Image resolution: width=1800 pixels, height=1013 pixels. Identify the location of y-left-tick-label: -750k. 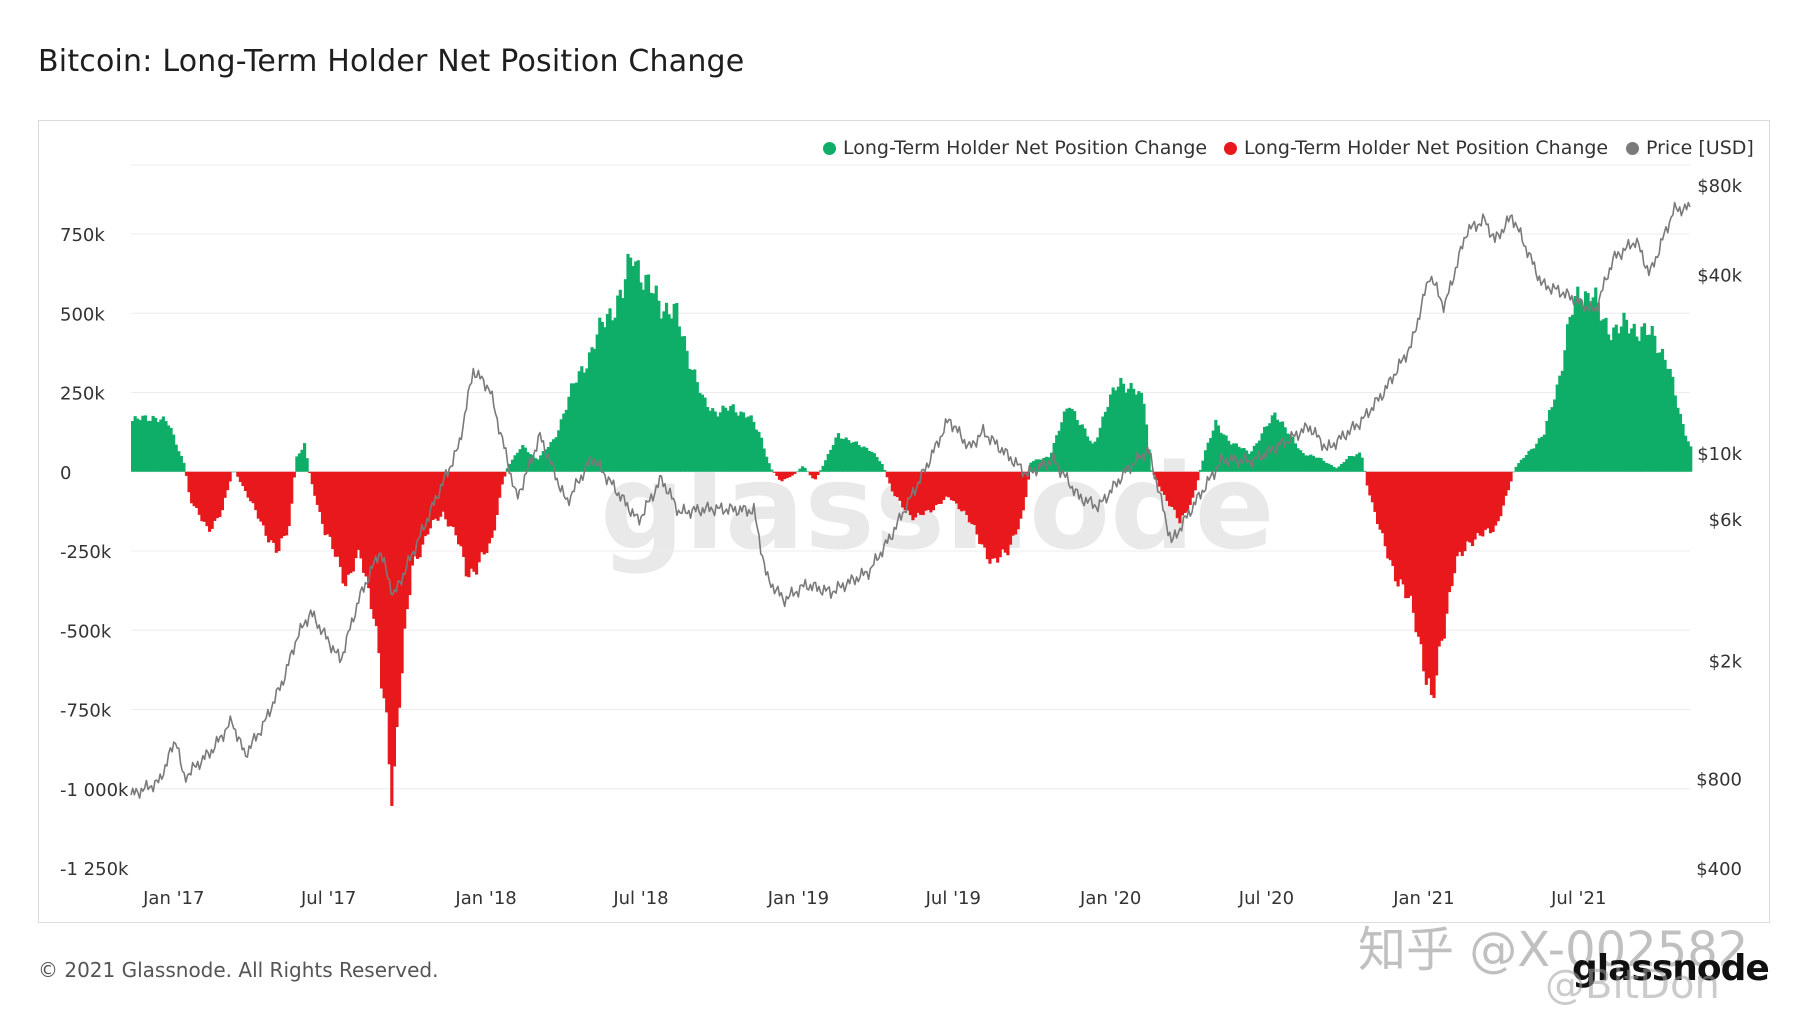
(86, 711).